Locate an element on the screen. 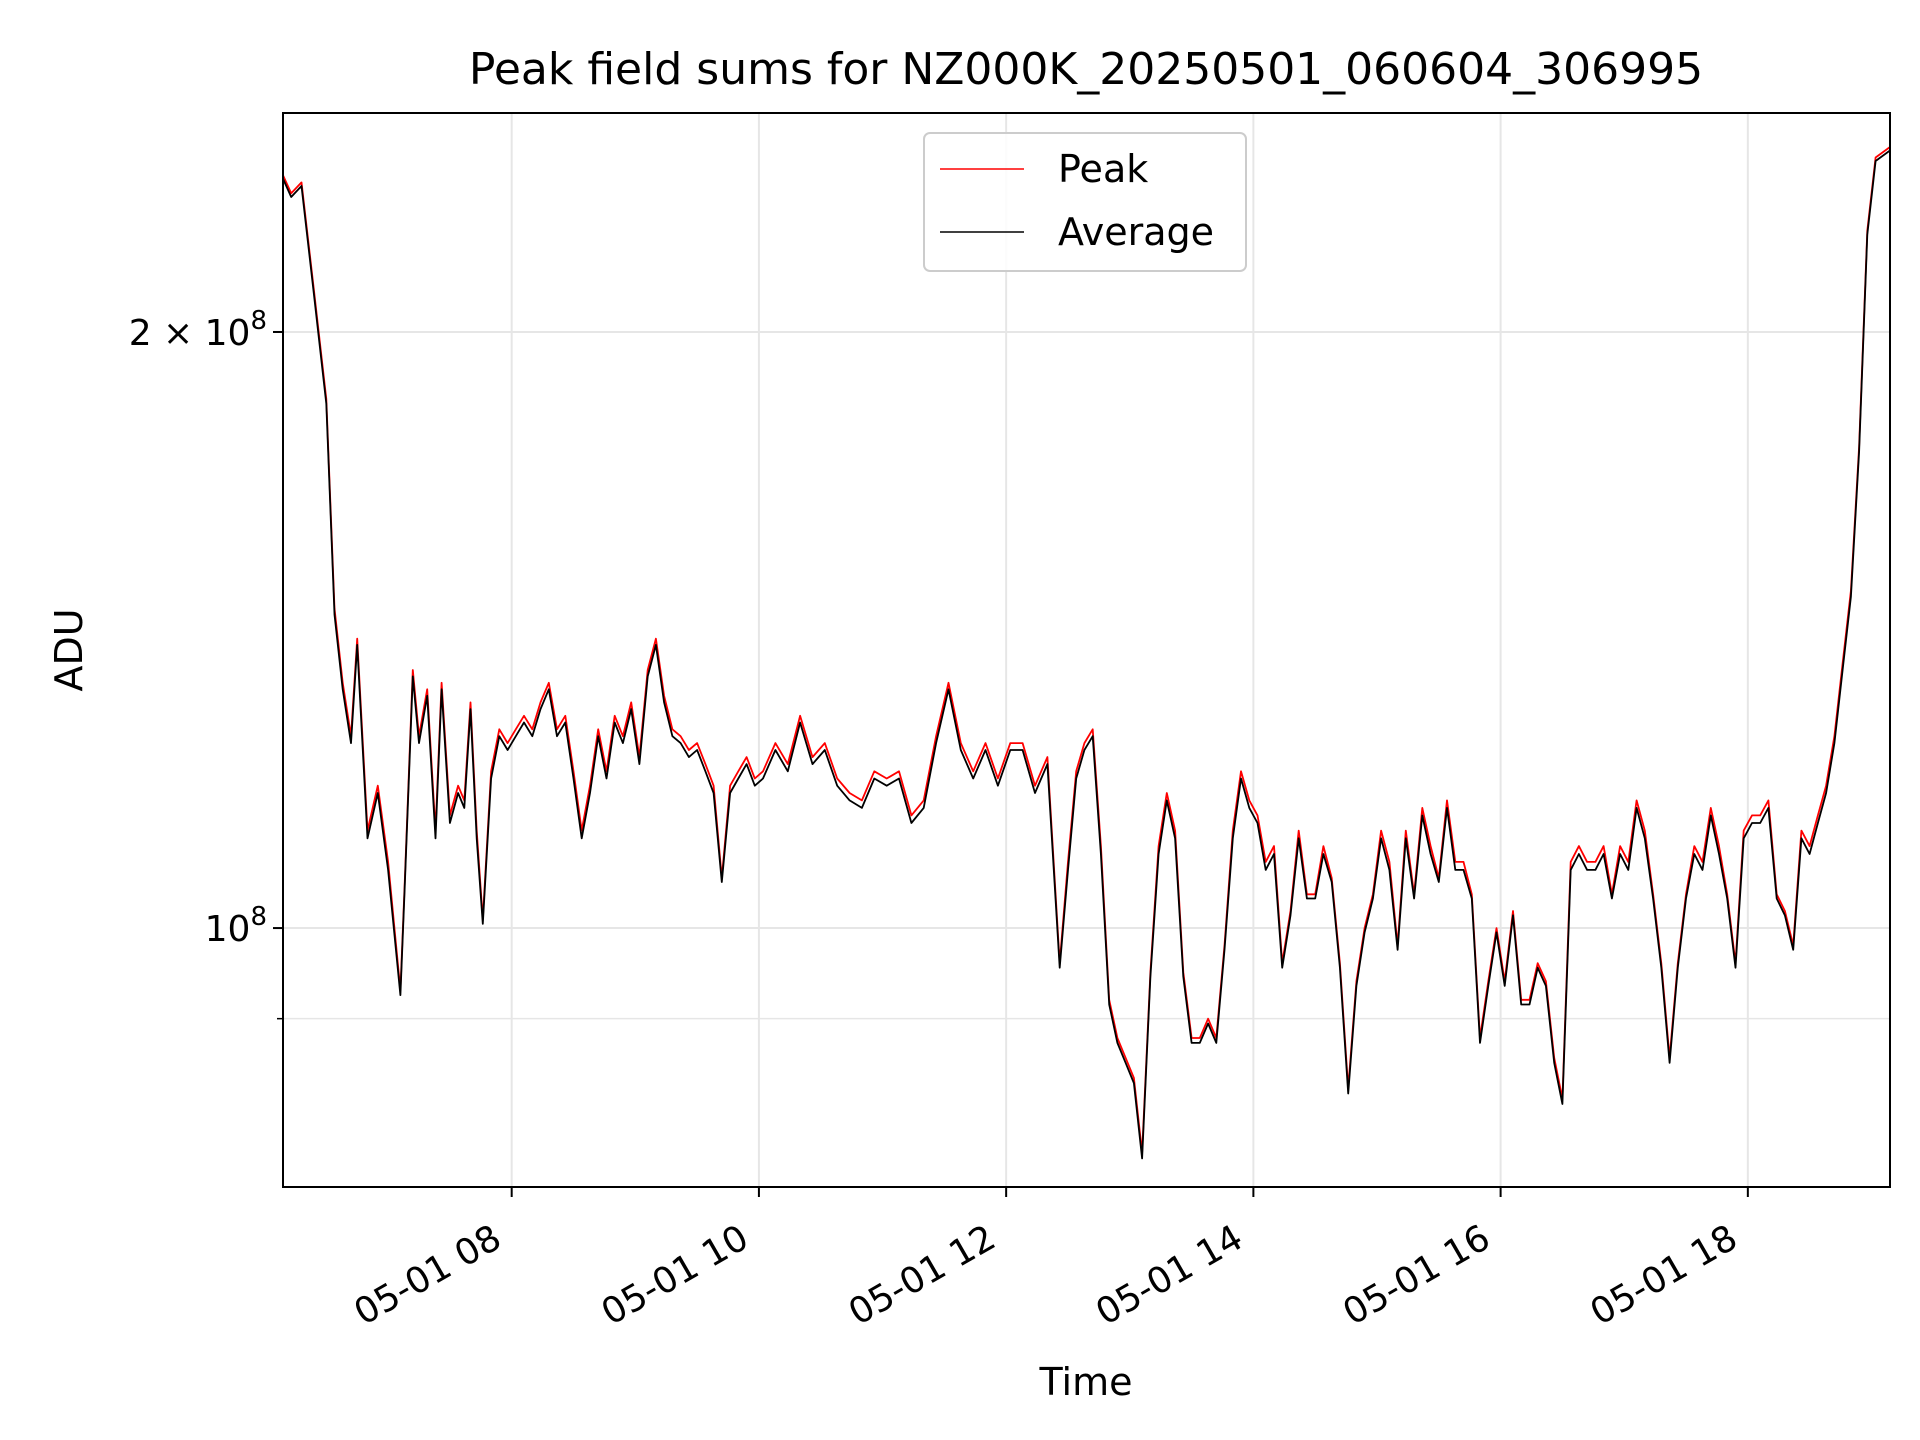 The width and height of the screenshot is (1920, 1440). y-tick-label: 108 is located at coordinates (236, 926).